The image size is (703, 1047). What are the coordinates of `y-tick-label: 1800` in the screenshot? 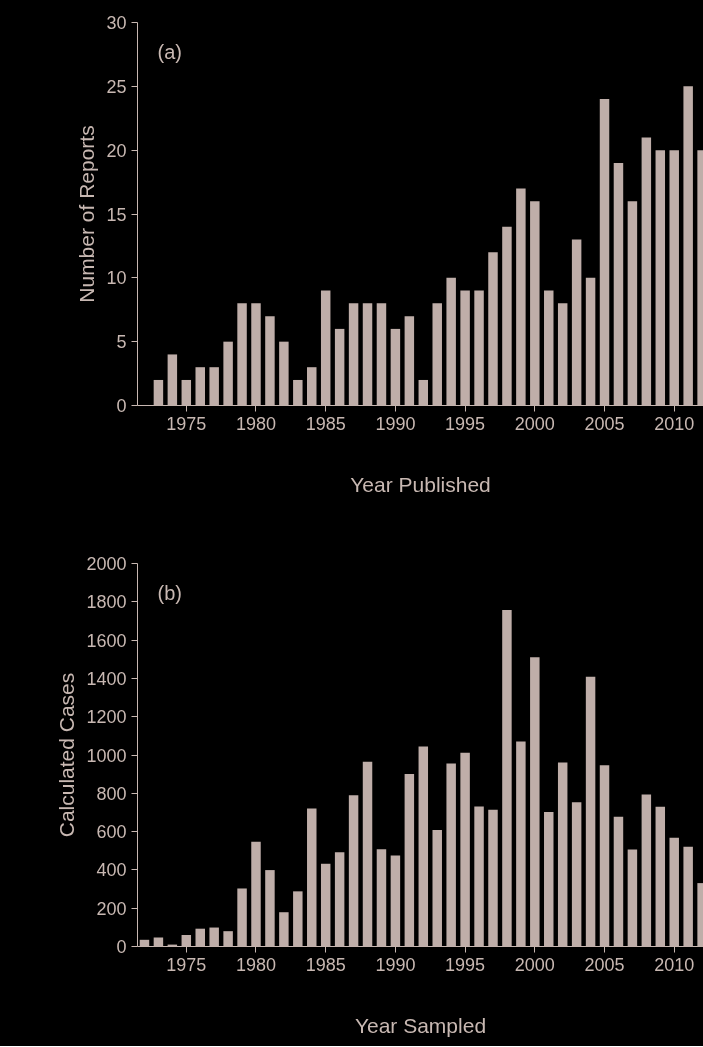 It's located at (106, 602).